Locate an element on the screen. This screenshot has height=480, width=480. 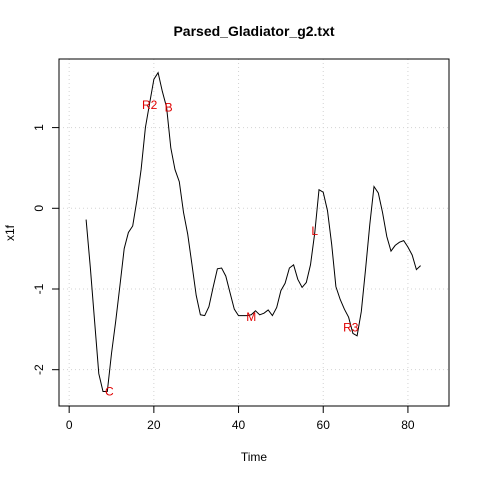
x-tick-label: 80 is located at coordinates (408, 425).